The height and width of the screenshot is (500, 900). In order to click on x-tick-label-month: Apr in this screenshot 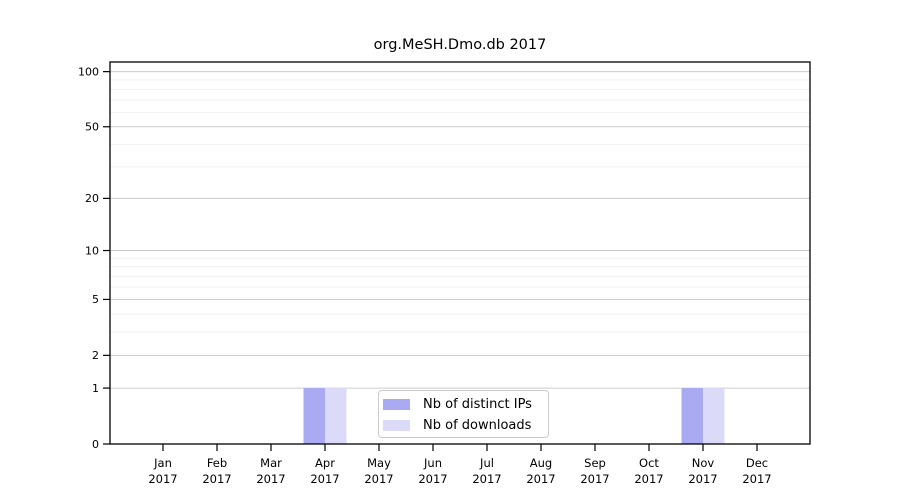, I will do `click(325, 463)`.